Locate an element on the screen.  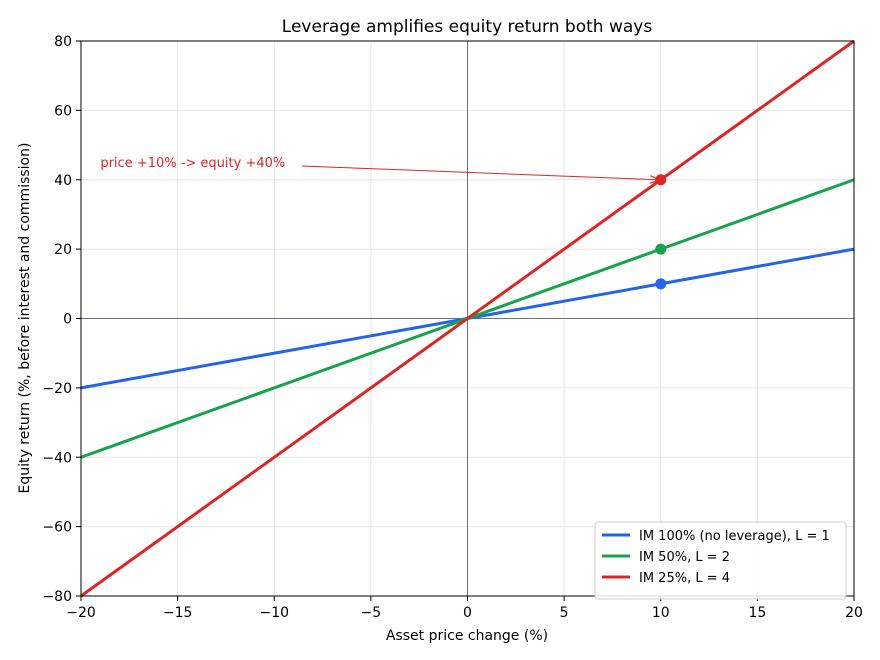
x-tick-label: 20 is located at coordinates (854, 613).